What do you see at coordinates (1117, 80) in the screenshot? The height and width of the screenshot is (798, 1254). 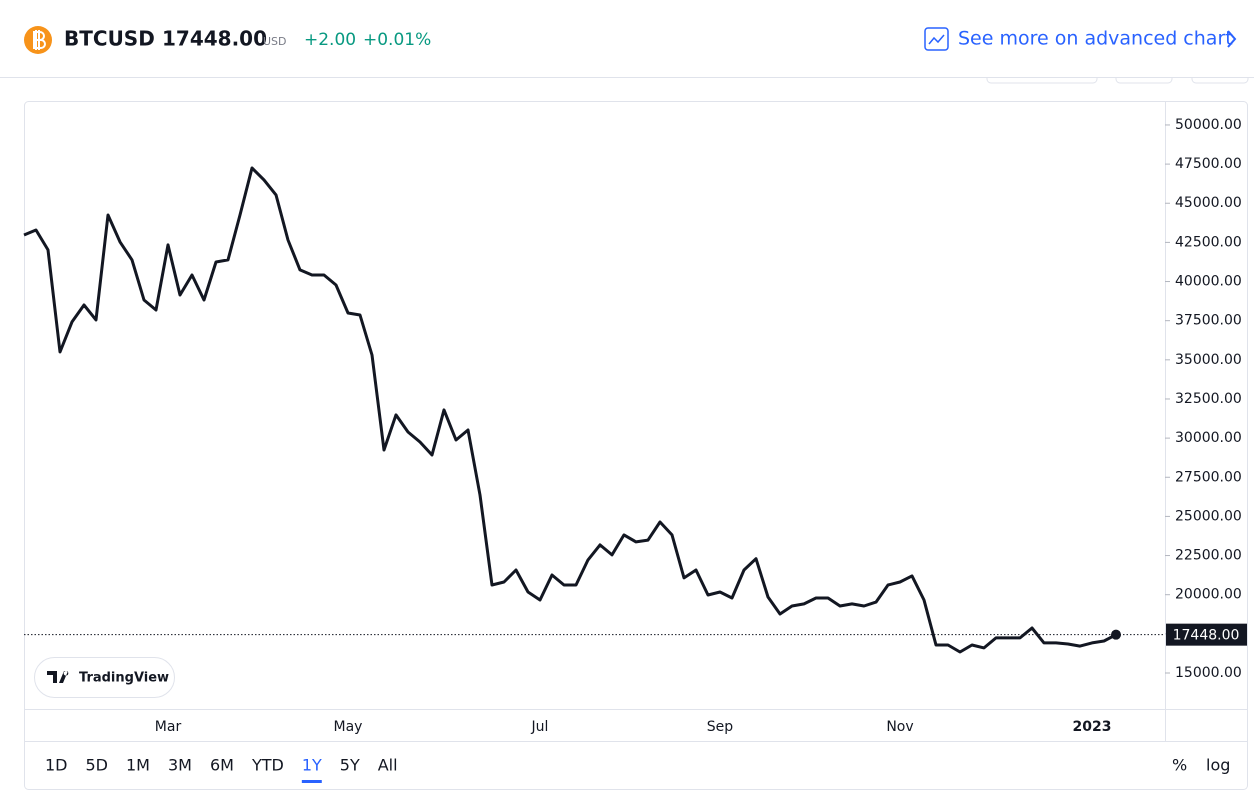 I see `cut-buttons` at bounding box center [1117, 80].